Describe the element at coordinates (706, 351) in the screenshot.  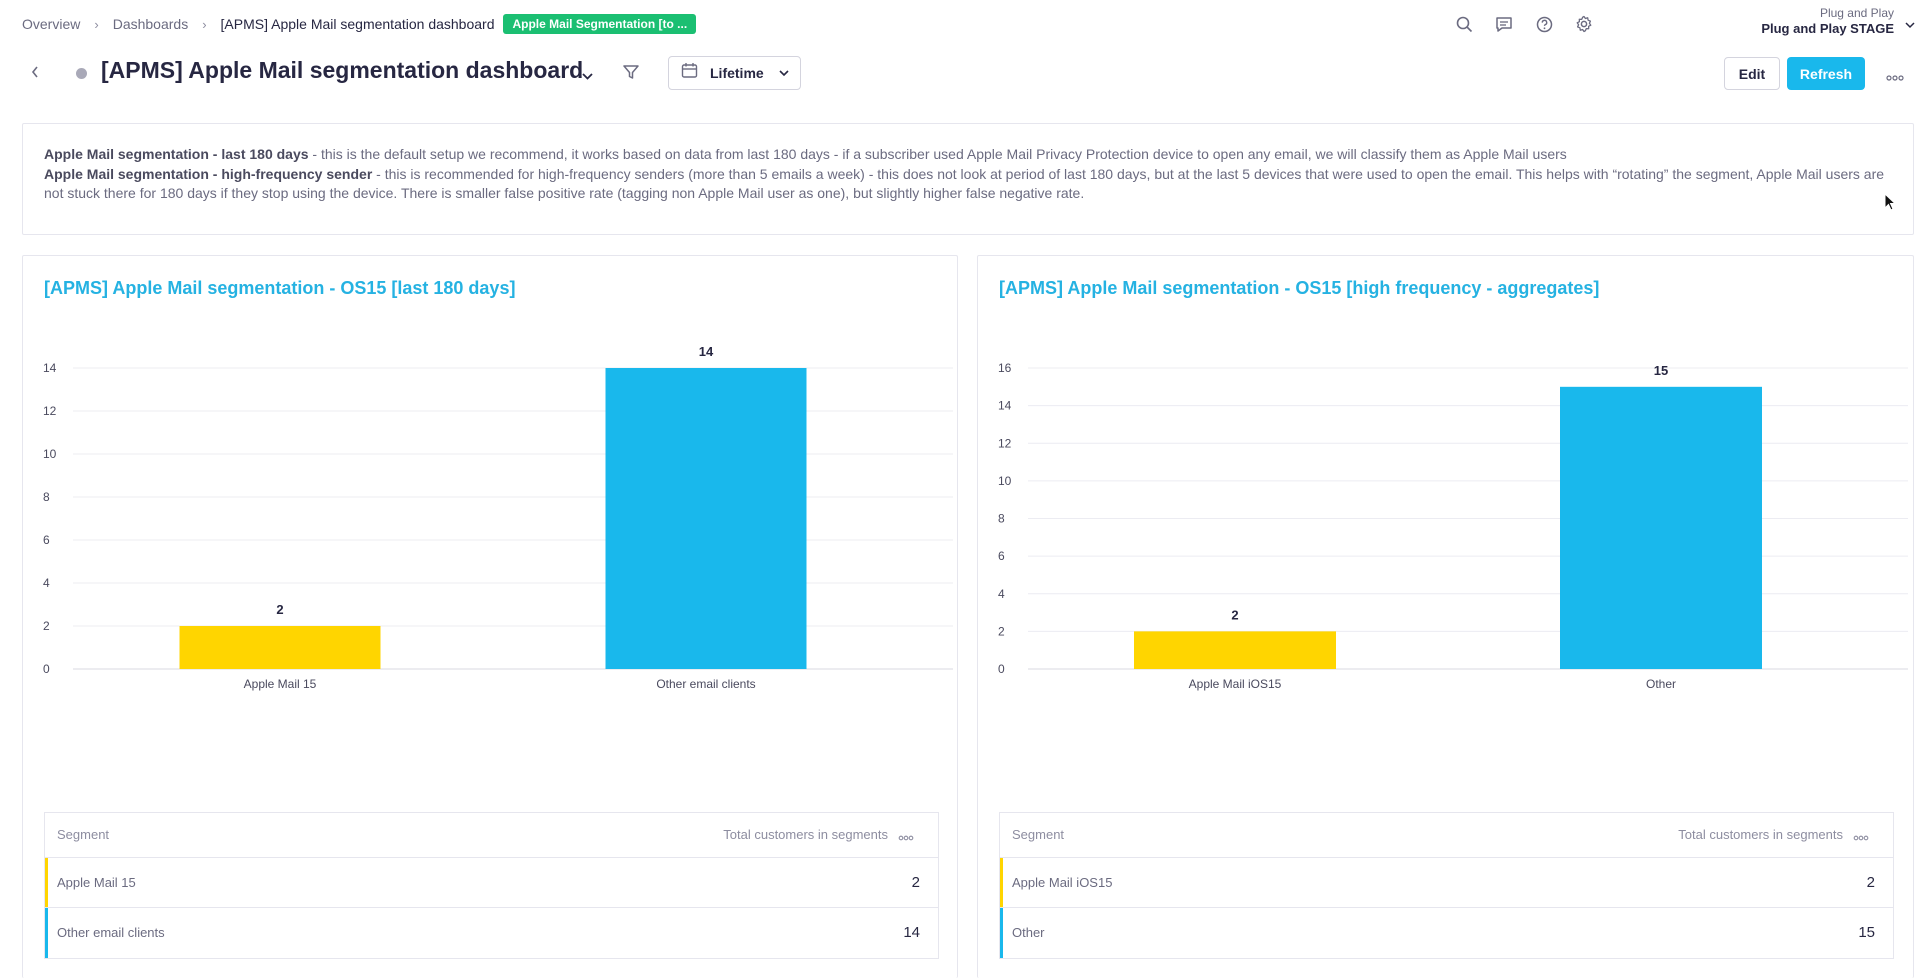
I see `data-label: 14` at that location.